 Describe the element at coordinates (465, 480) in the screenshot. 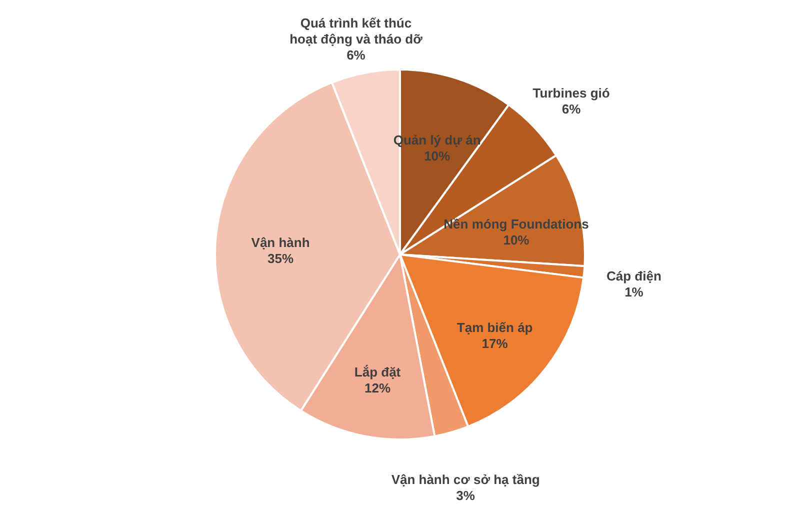

I see `slice-label: Vận hành cơ sở hạ tầng` at that location.